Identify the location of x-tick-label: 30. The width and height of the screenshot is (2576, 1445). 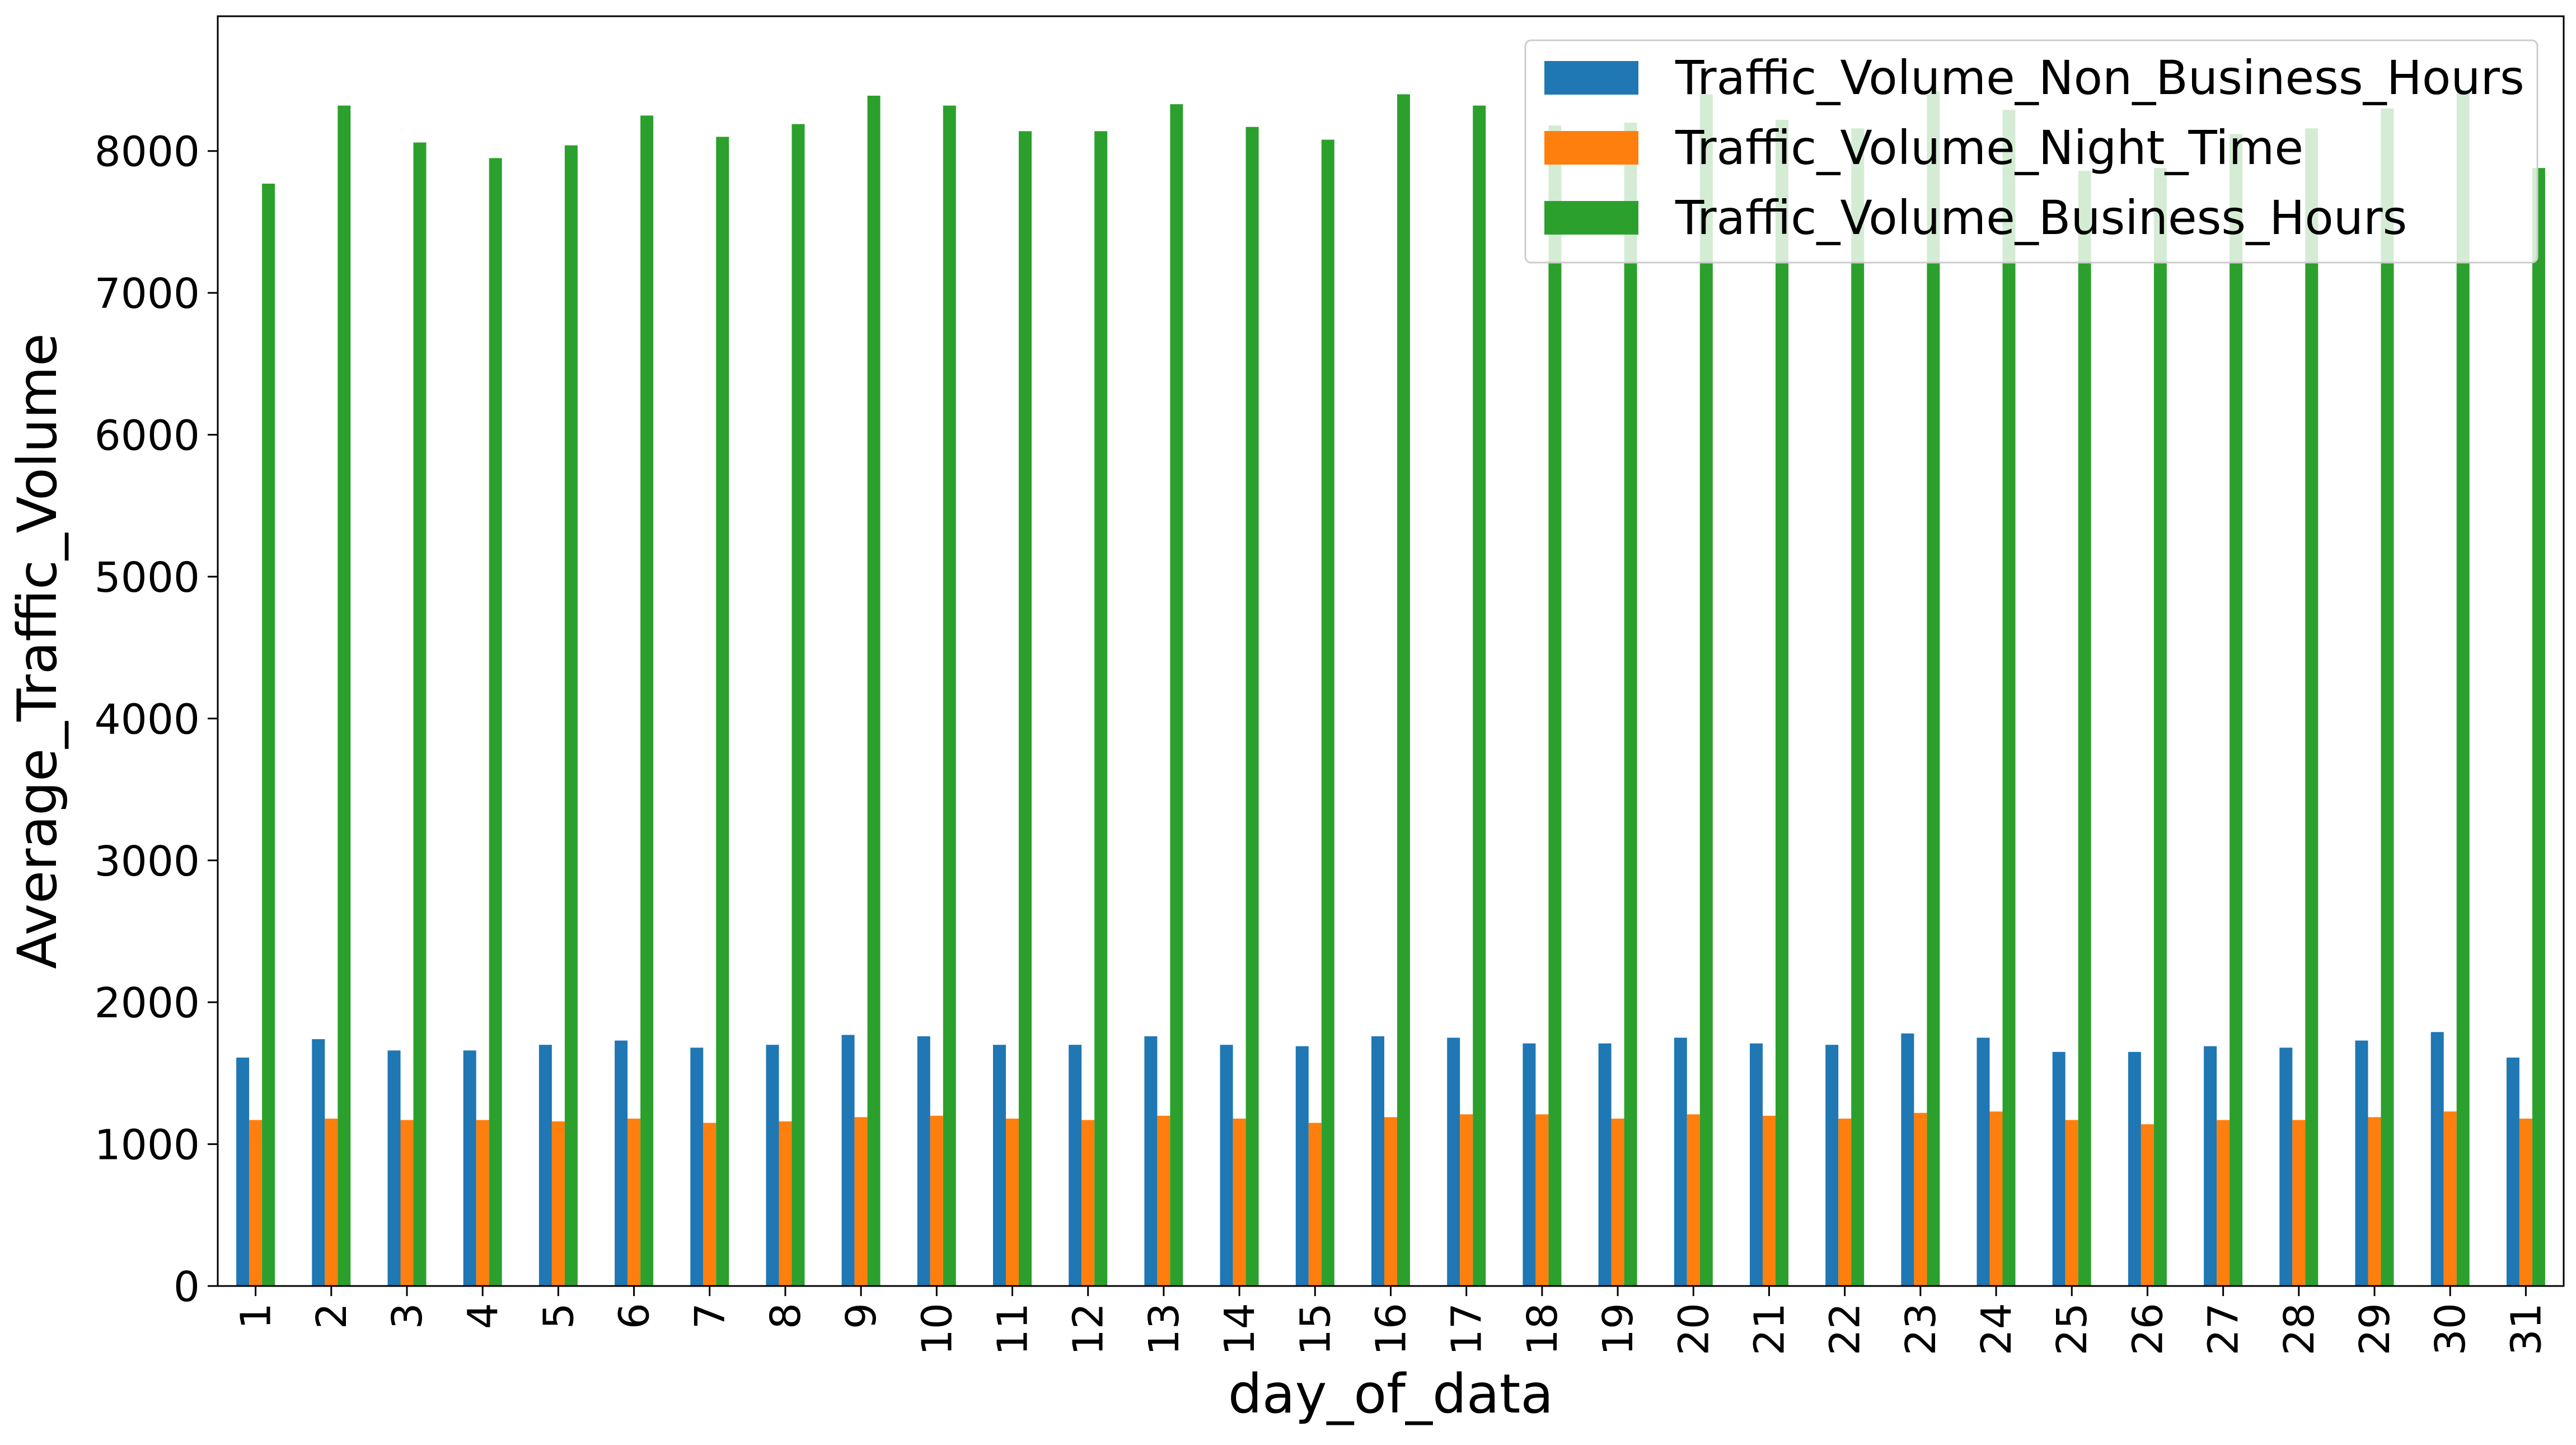
(2451, 1329).